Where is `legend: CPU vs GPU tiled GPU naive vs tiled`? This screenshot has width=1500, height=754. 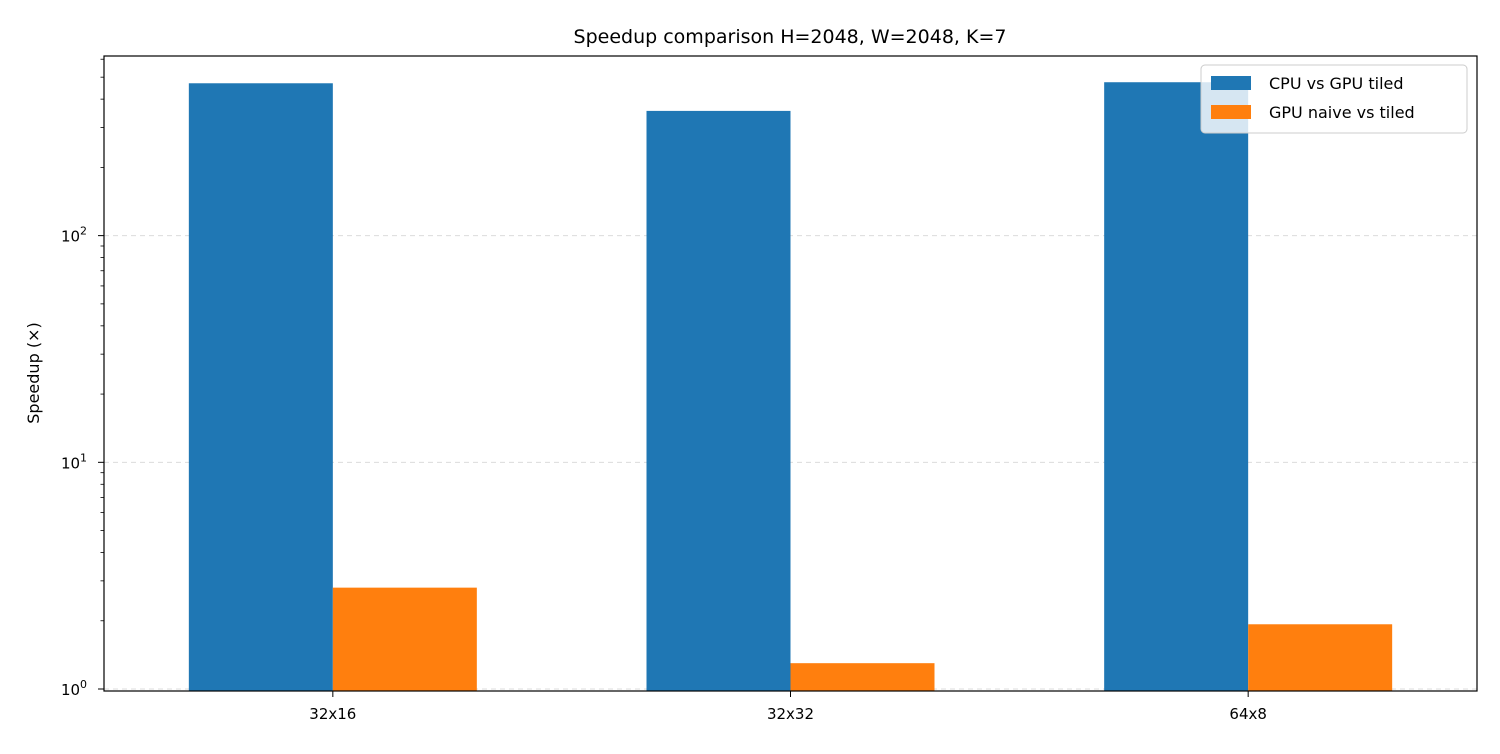
legend: CPU vs GPU tiled GPU naive vs tiled is located at coordinates (1334, 99).